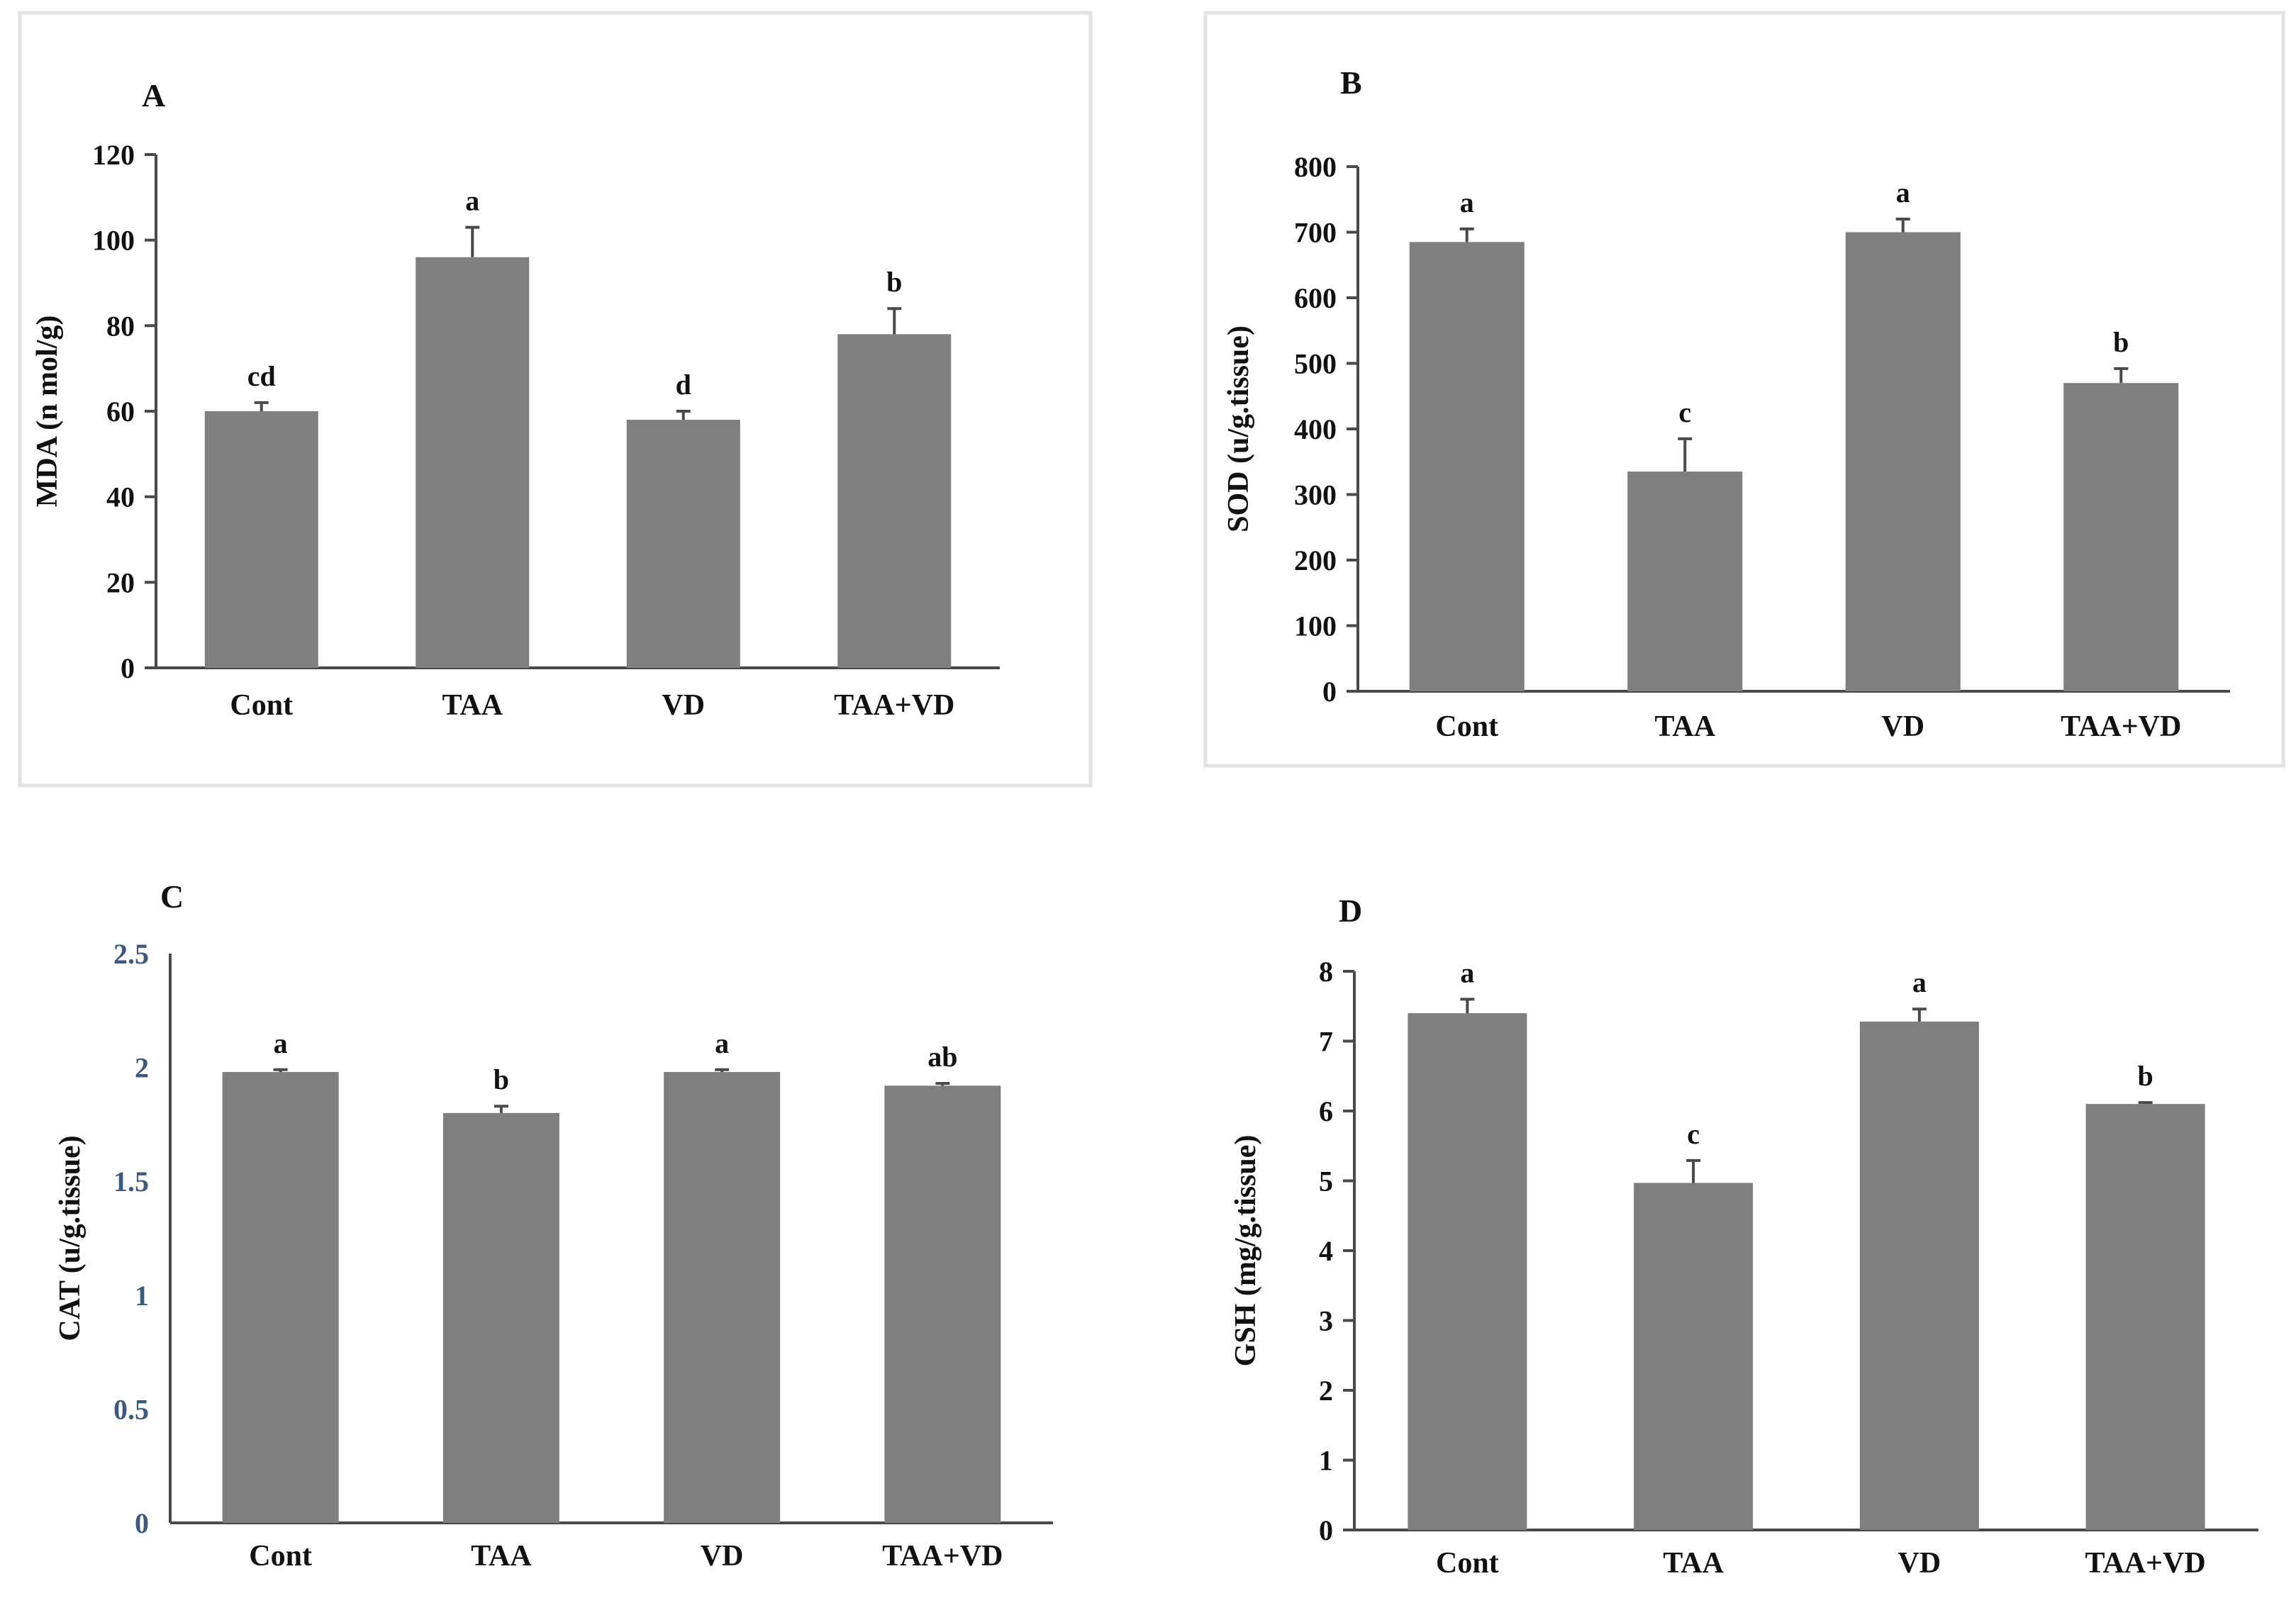  I want to click on y-tick-label: 7, so click(1326, 1042).